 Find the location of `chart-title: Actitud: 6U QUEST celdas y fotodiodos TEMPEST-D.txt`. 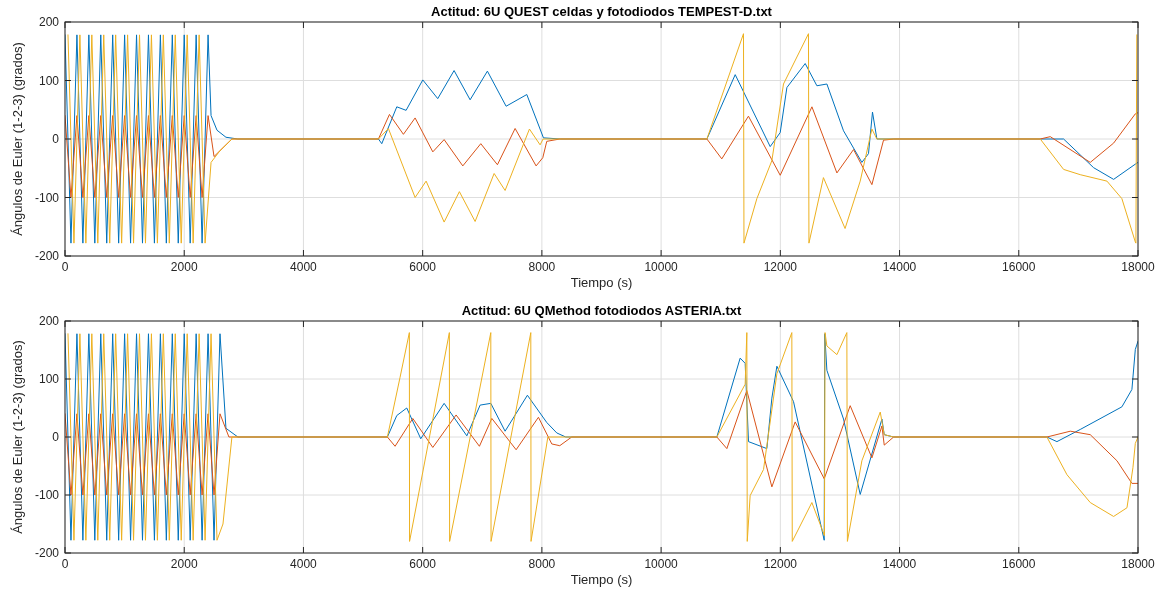

chart-title: Actitud: 6U QUEST celdas y fotodiodos TEMPEST-D.txt is located at coordinates (602, 11).